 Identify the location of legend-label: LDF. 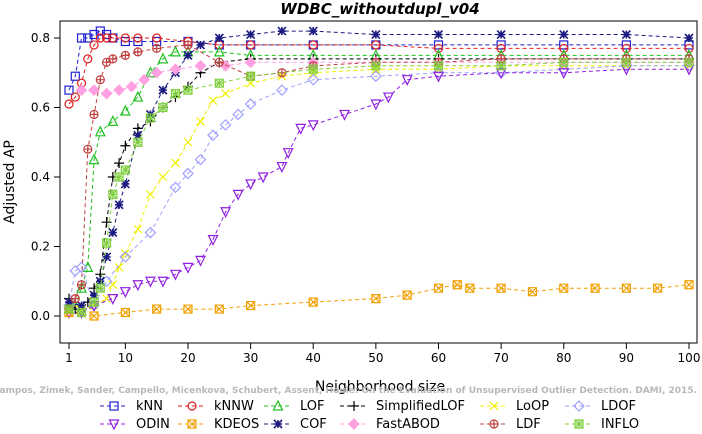
(528, 424).